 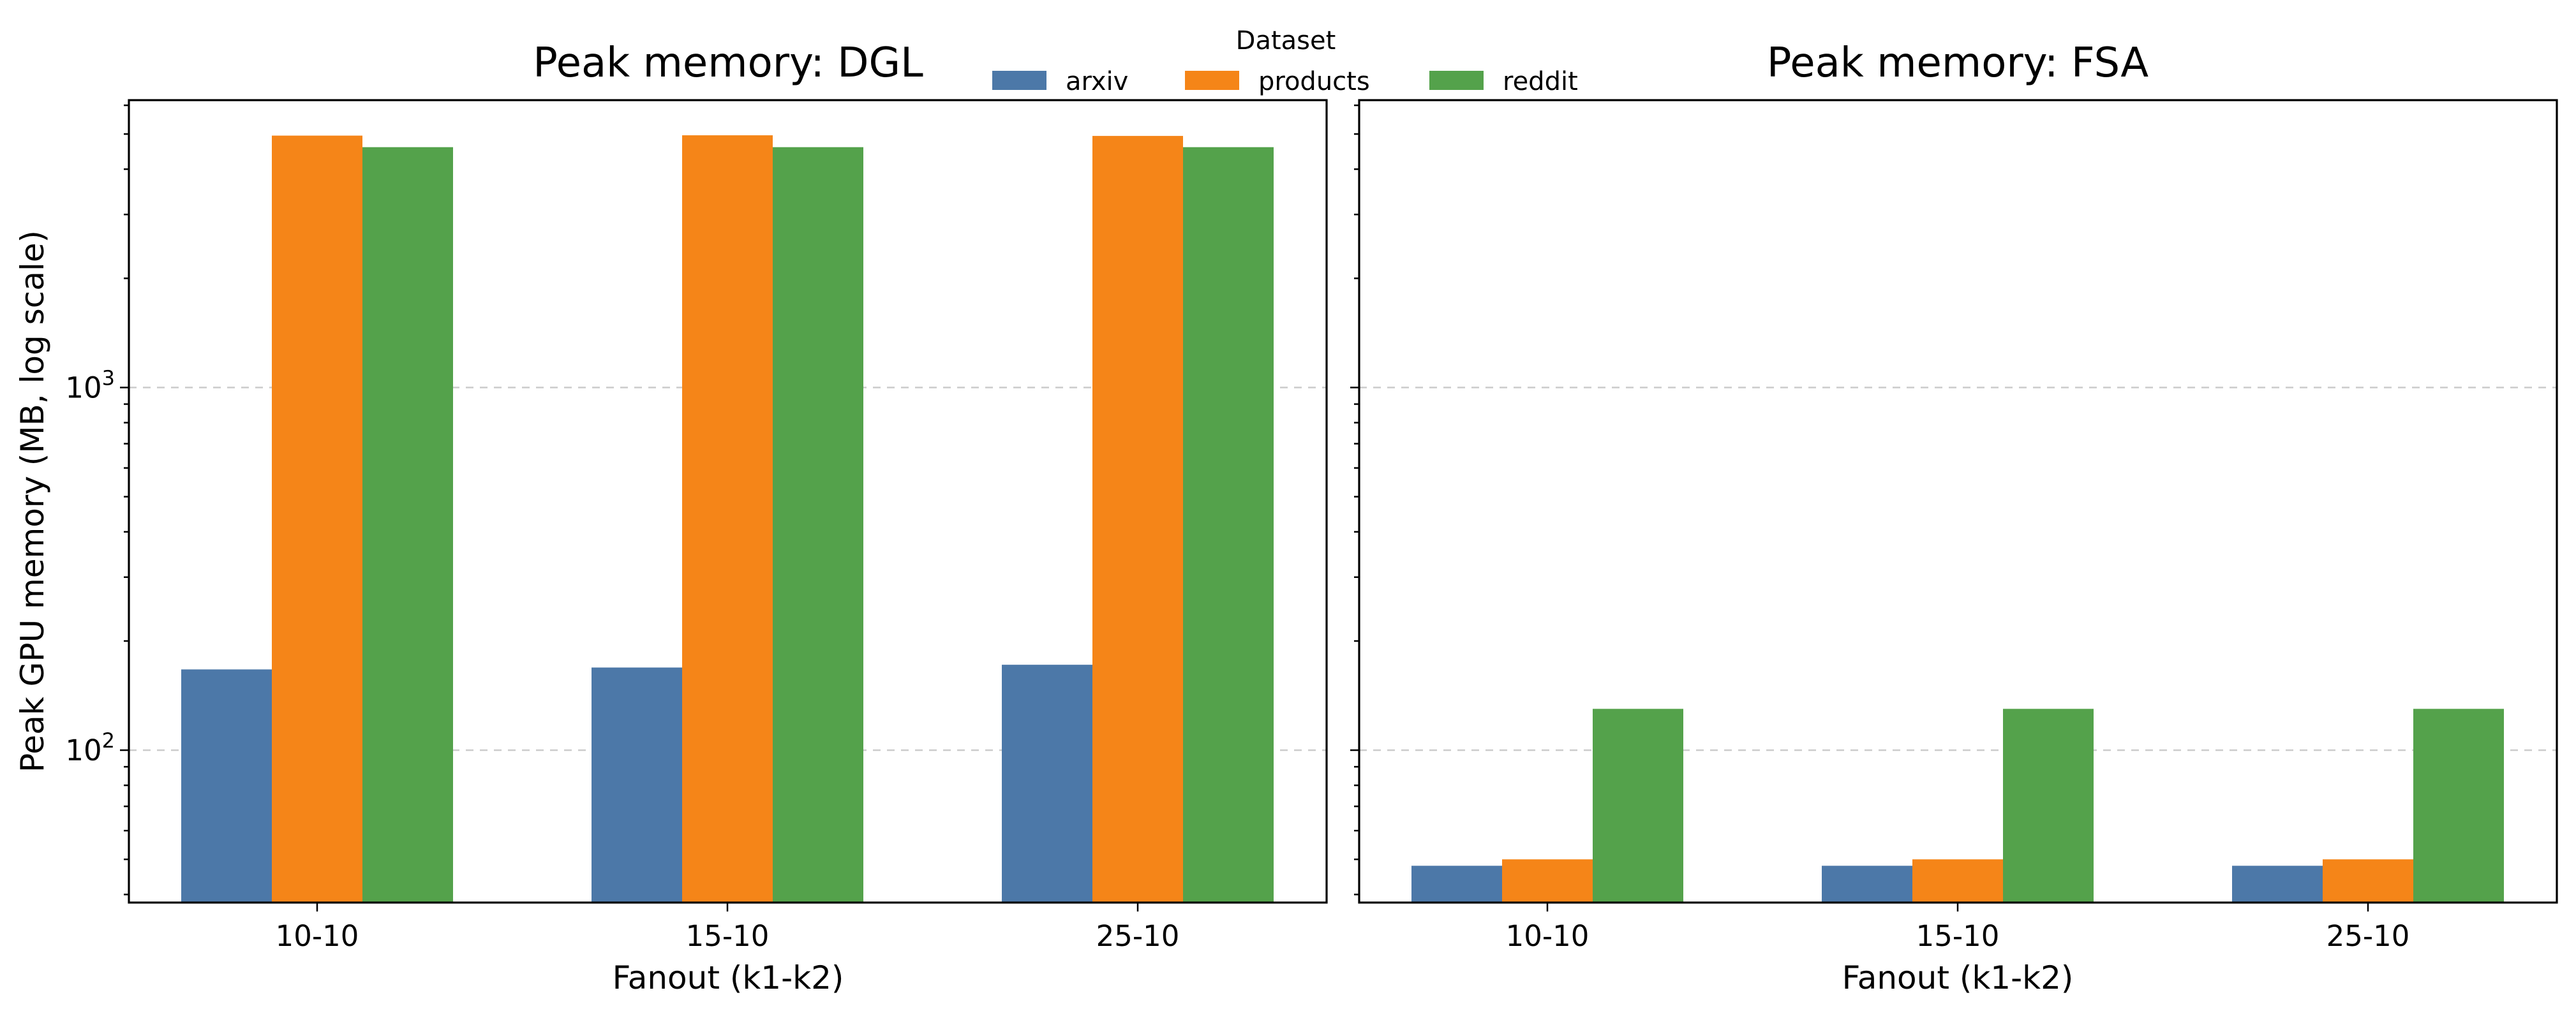 I want to click on legend-label-products: products, so click(x=1314, y=81).